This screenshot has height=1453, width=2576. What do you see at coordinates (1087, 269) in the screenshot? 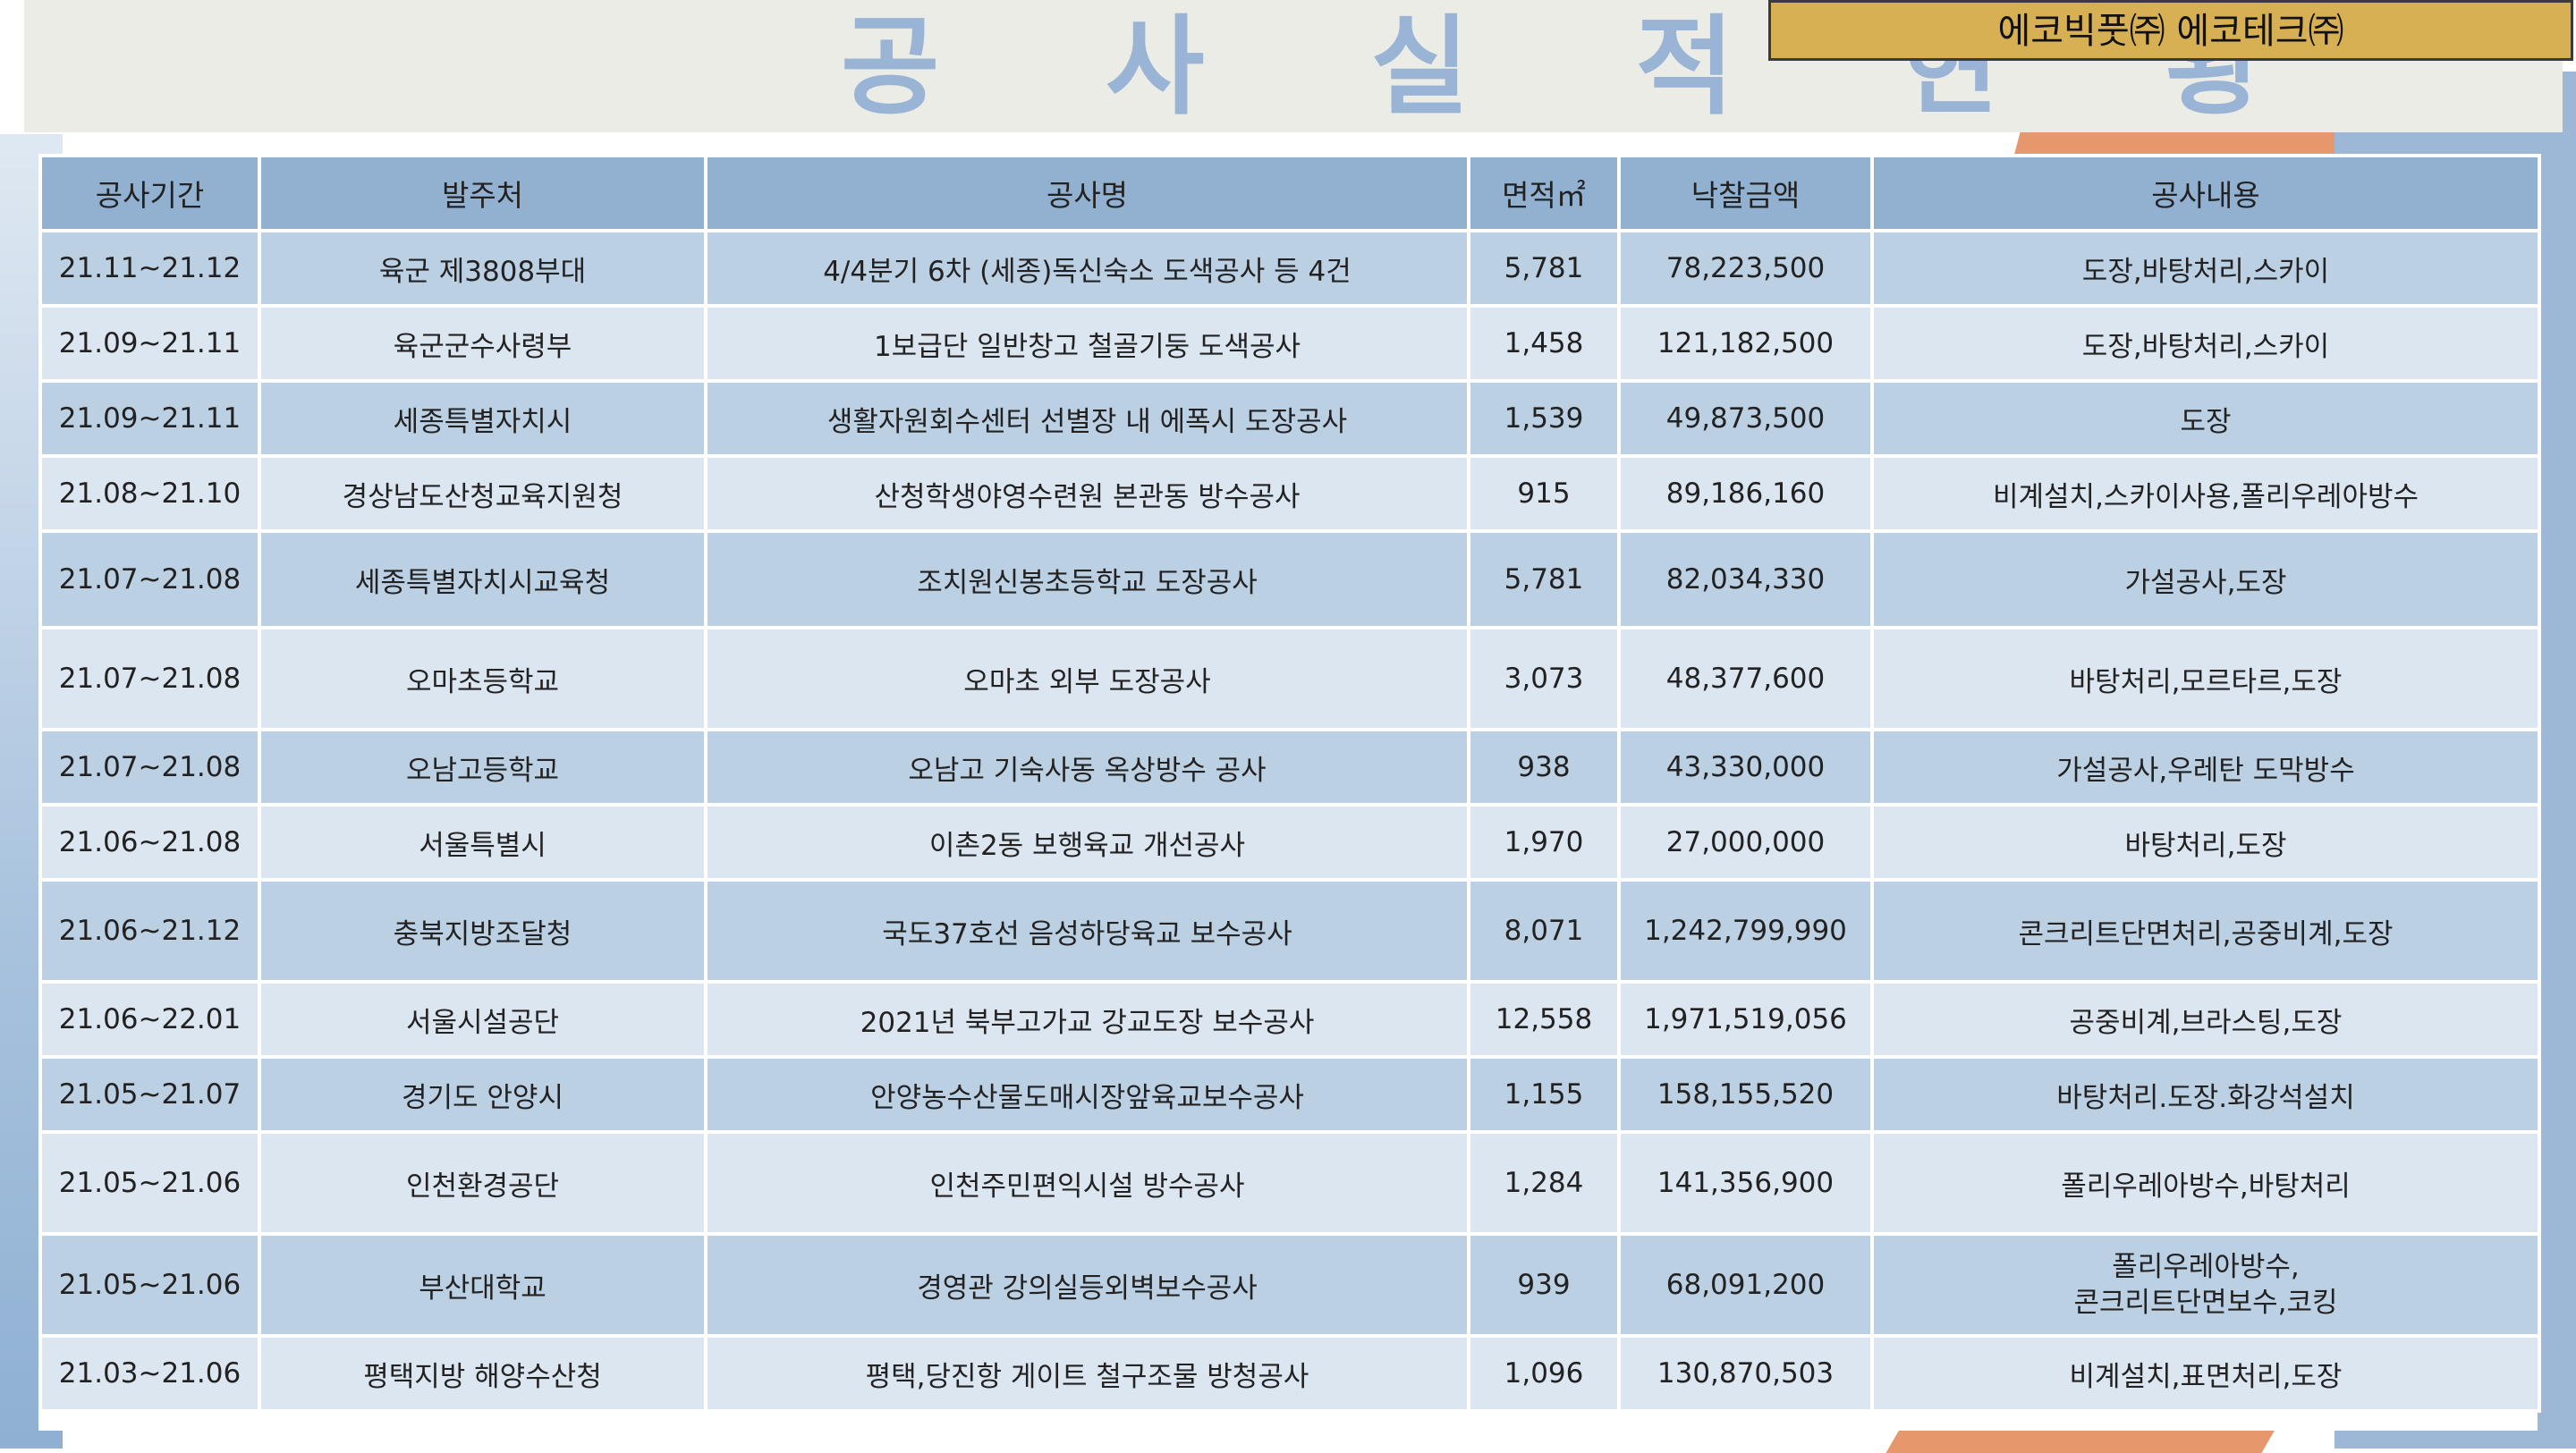
I see `cell-project: 4/4분기 6차 (세종)독신숙소 도색공사 등 4건` at bounding box center [1087, 269].